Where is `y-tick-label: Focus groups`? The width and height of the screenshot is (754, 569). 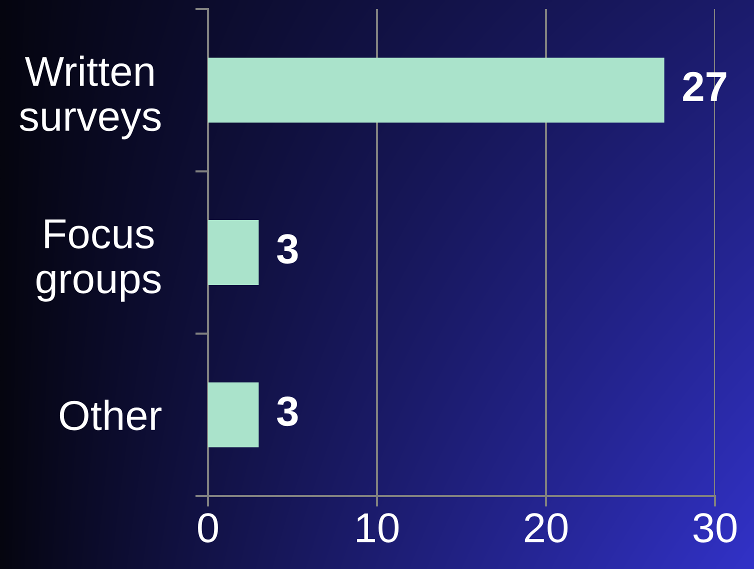
y-tick-label: Focus groups is located at coordinates (98, 261).